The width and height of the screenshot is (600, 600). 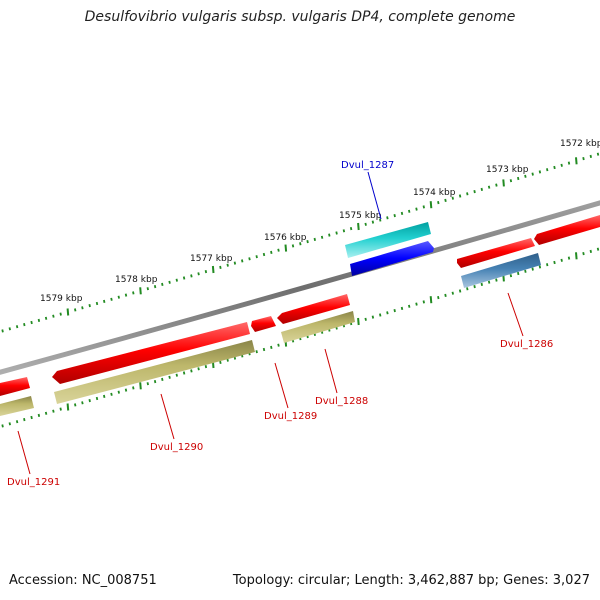 I want to click on gene-dvul-1291-feature, so click(x=15, y=386).